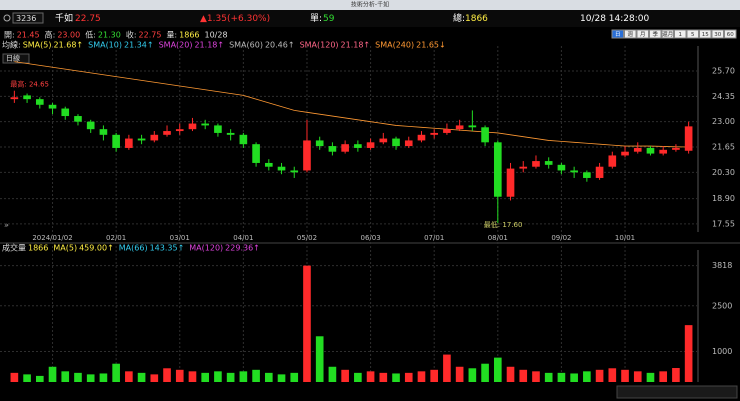 This screenshot has width=740, height=401. I want to click on period-select-label: 日線, so click(13, 58).